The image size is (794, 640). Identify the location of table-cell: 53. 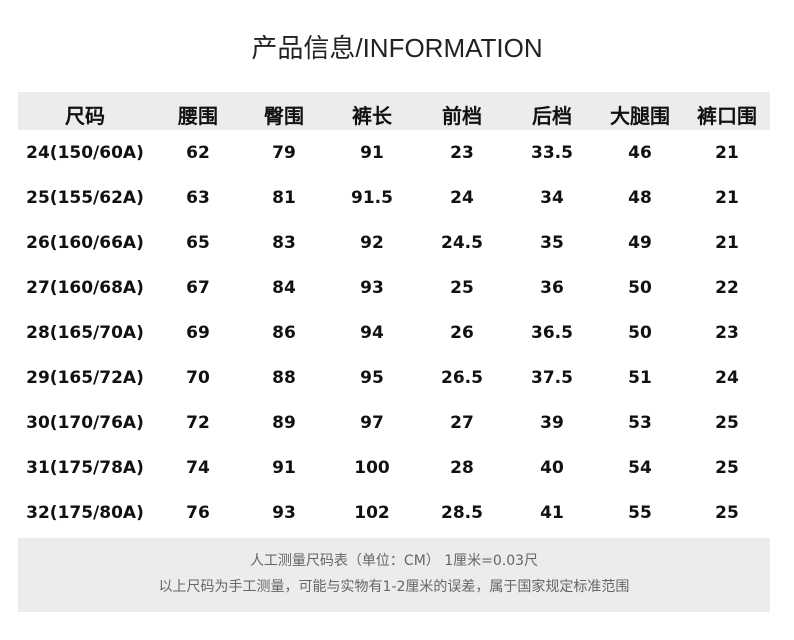
(640, 423).